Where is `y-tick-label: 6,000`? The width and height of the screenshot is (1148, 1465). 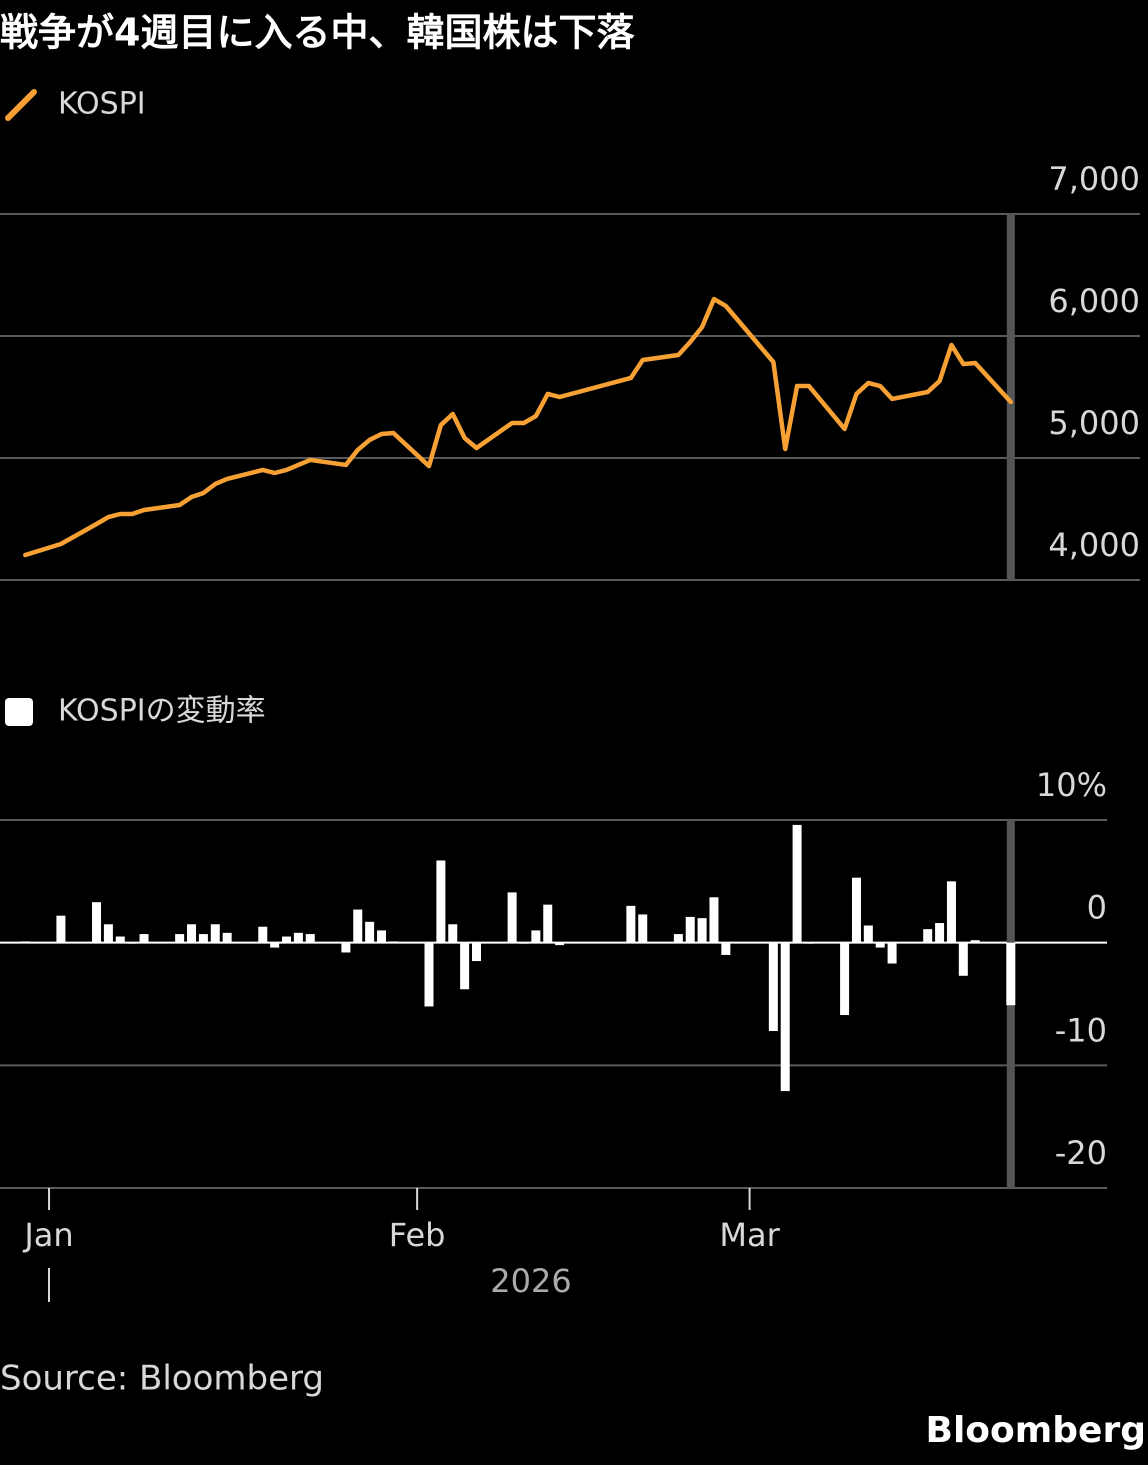 y-tick-label: 6,000 is located at coordinates (1094, 301).